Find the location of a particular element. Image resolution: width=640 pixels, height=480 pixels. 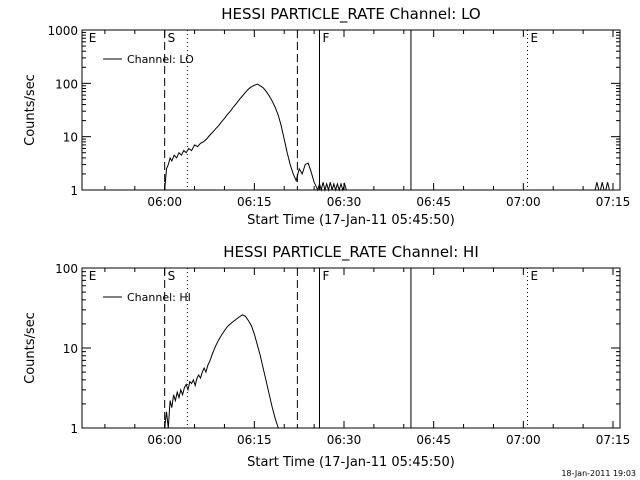

panel-lo-flag-label-0: E is located at coordinates (93, 38).